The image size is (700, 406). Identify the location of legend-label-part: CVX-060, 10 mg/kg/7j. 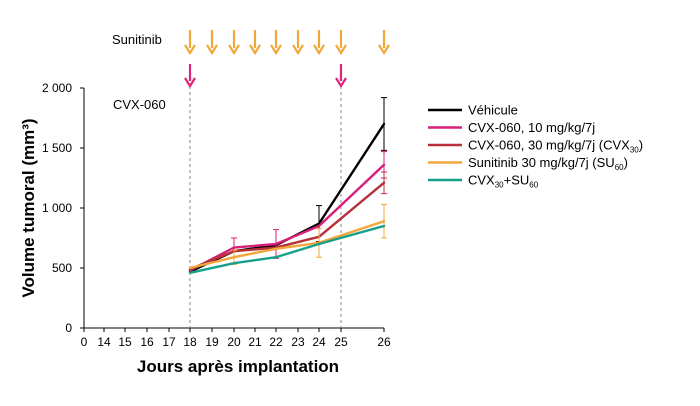
(531, 127).